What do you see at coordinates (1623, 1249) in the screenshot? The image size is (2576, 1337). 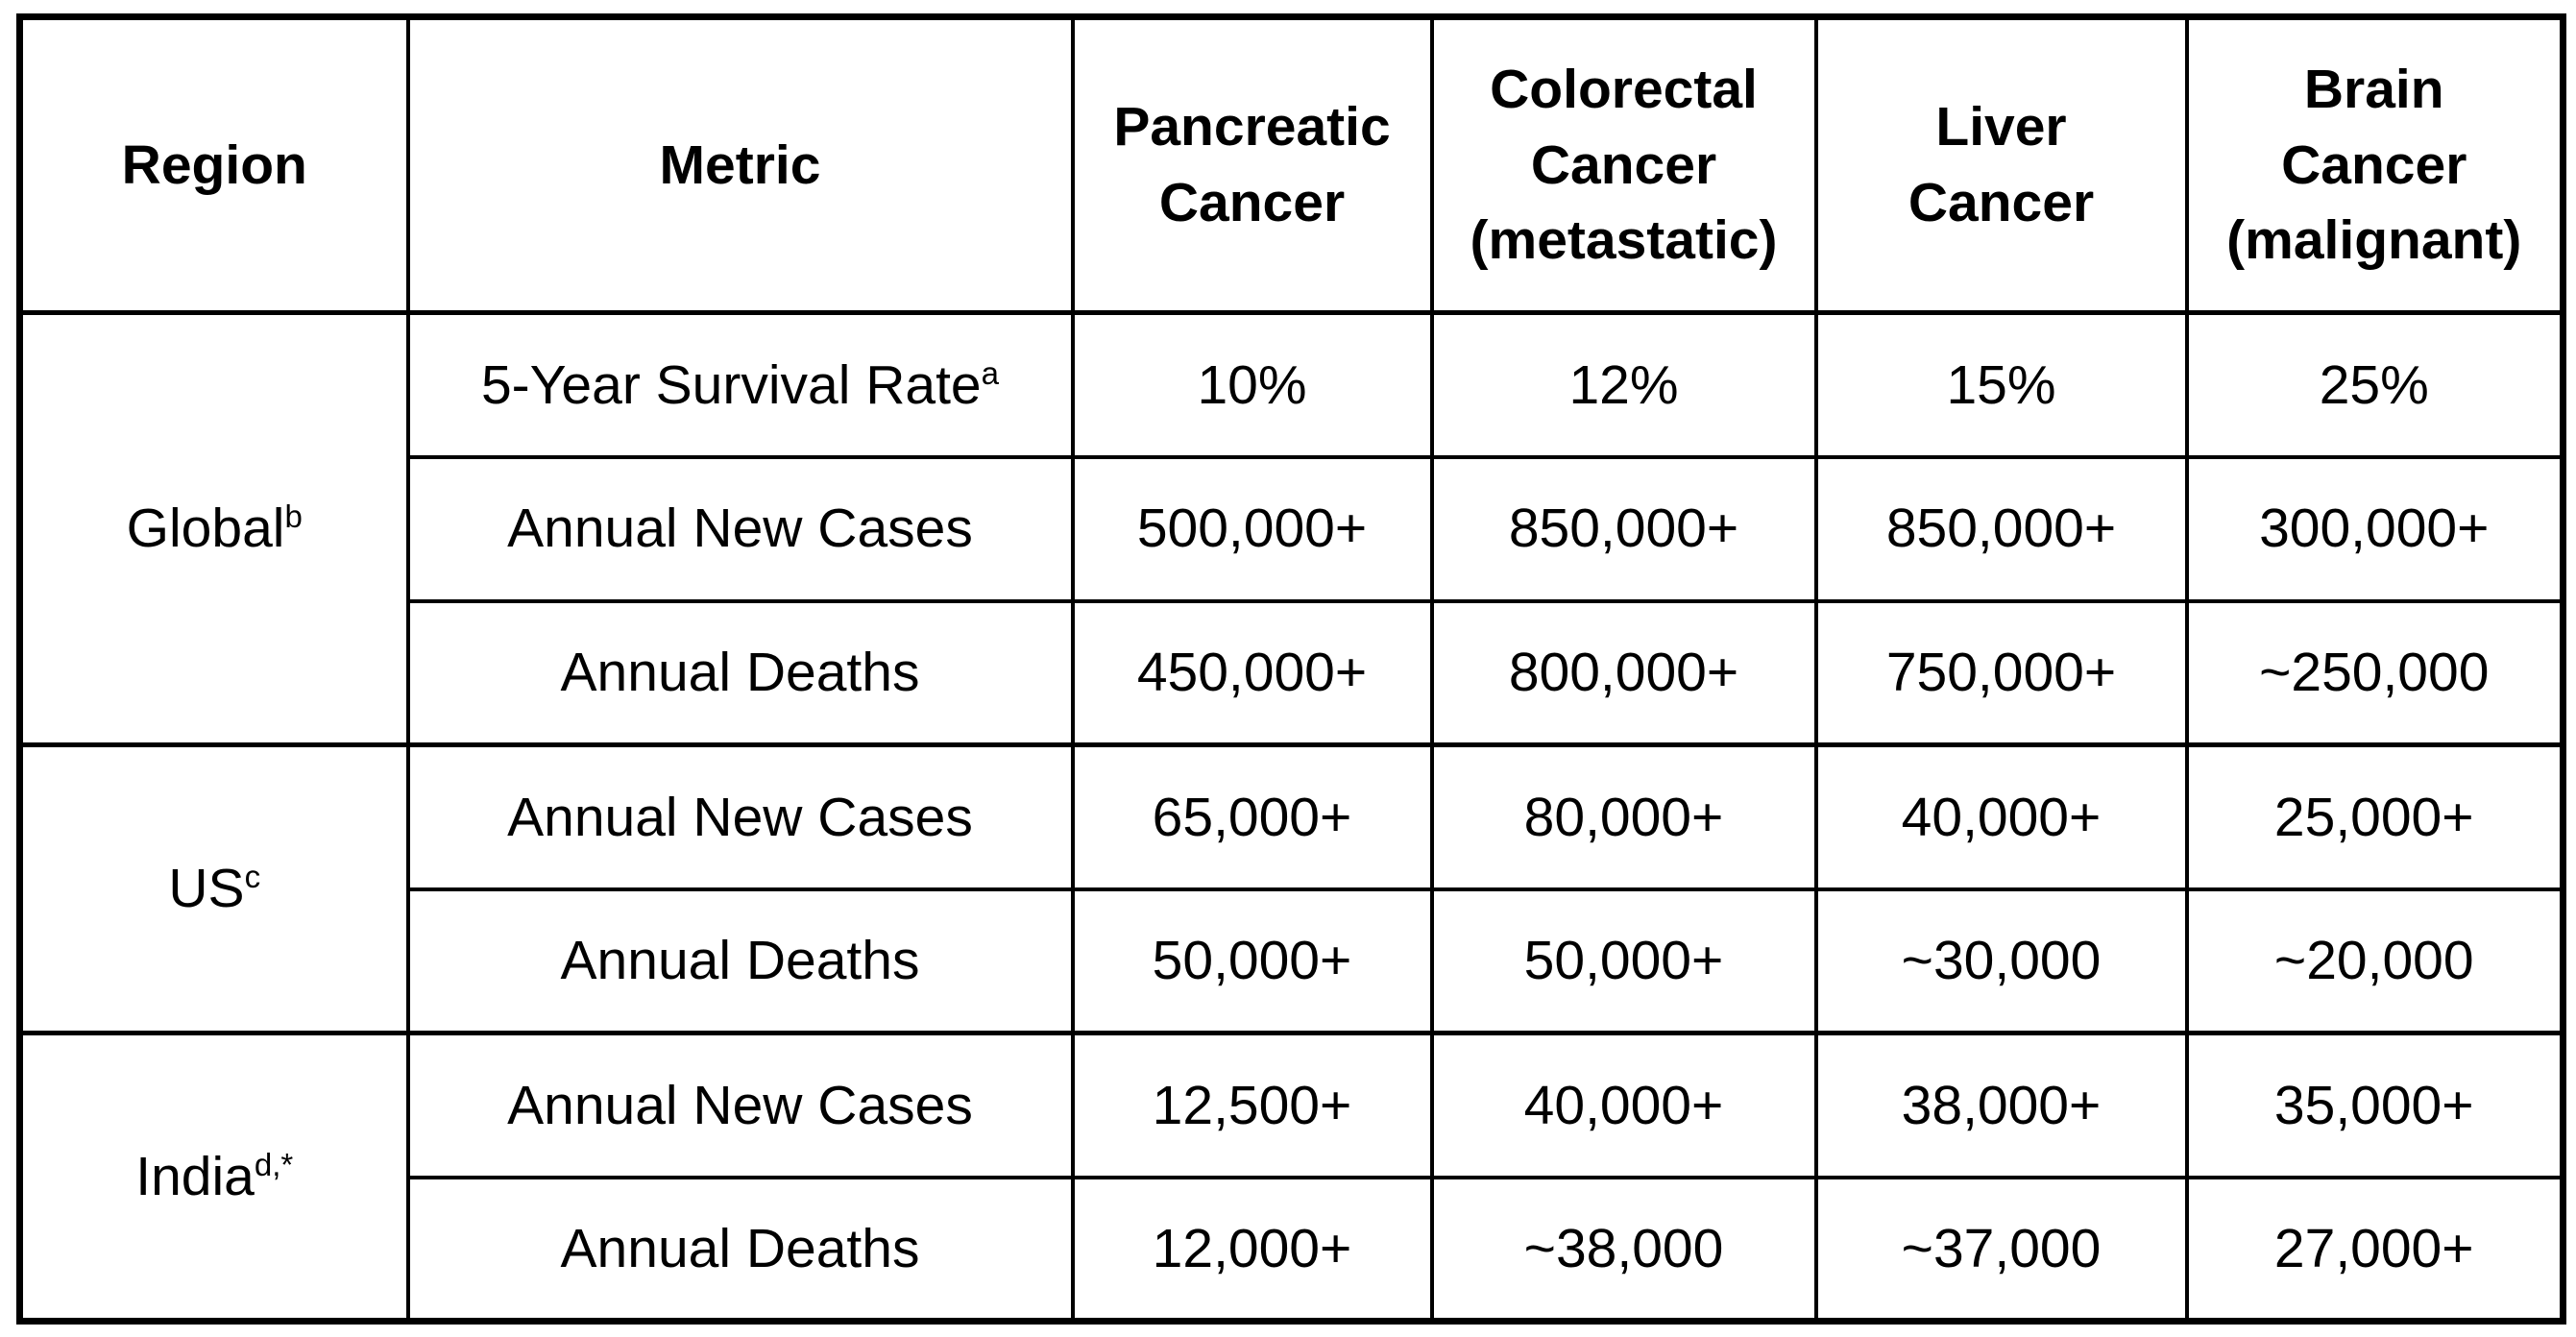 I see `value-cell: ~38,000` at bounding box center [1623, 1249].